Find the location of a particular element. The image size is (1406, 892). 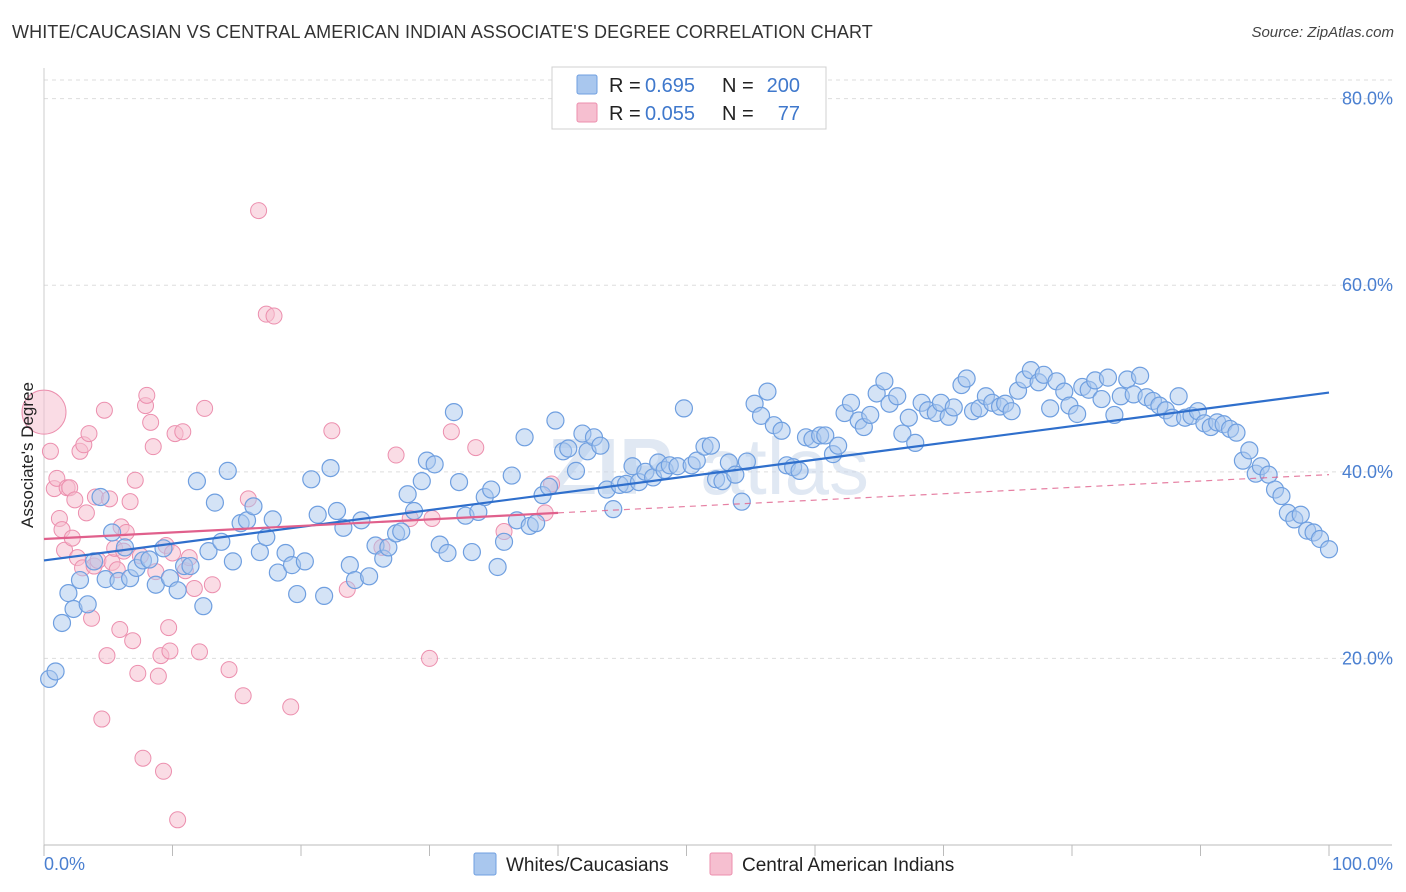

y-axis-label: Associate's Degree is located at coordinates (27, 455).